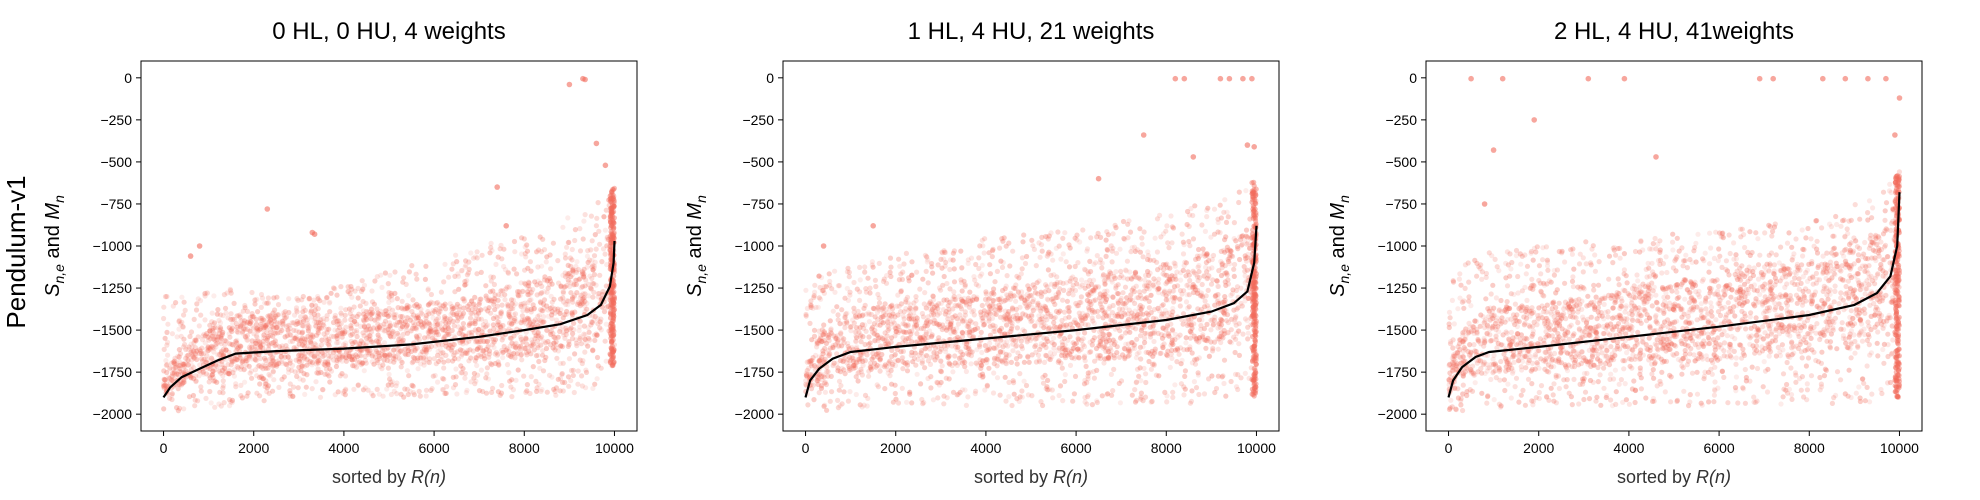 This screenshot has height=500, width=1980. Describe the element at coordinates (116, 162) in the screenshot. I see `y-tick-label: −500` at that location.